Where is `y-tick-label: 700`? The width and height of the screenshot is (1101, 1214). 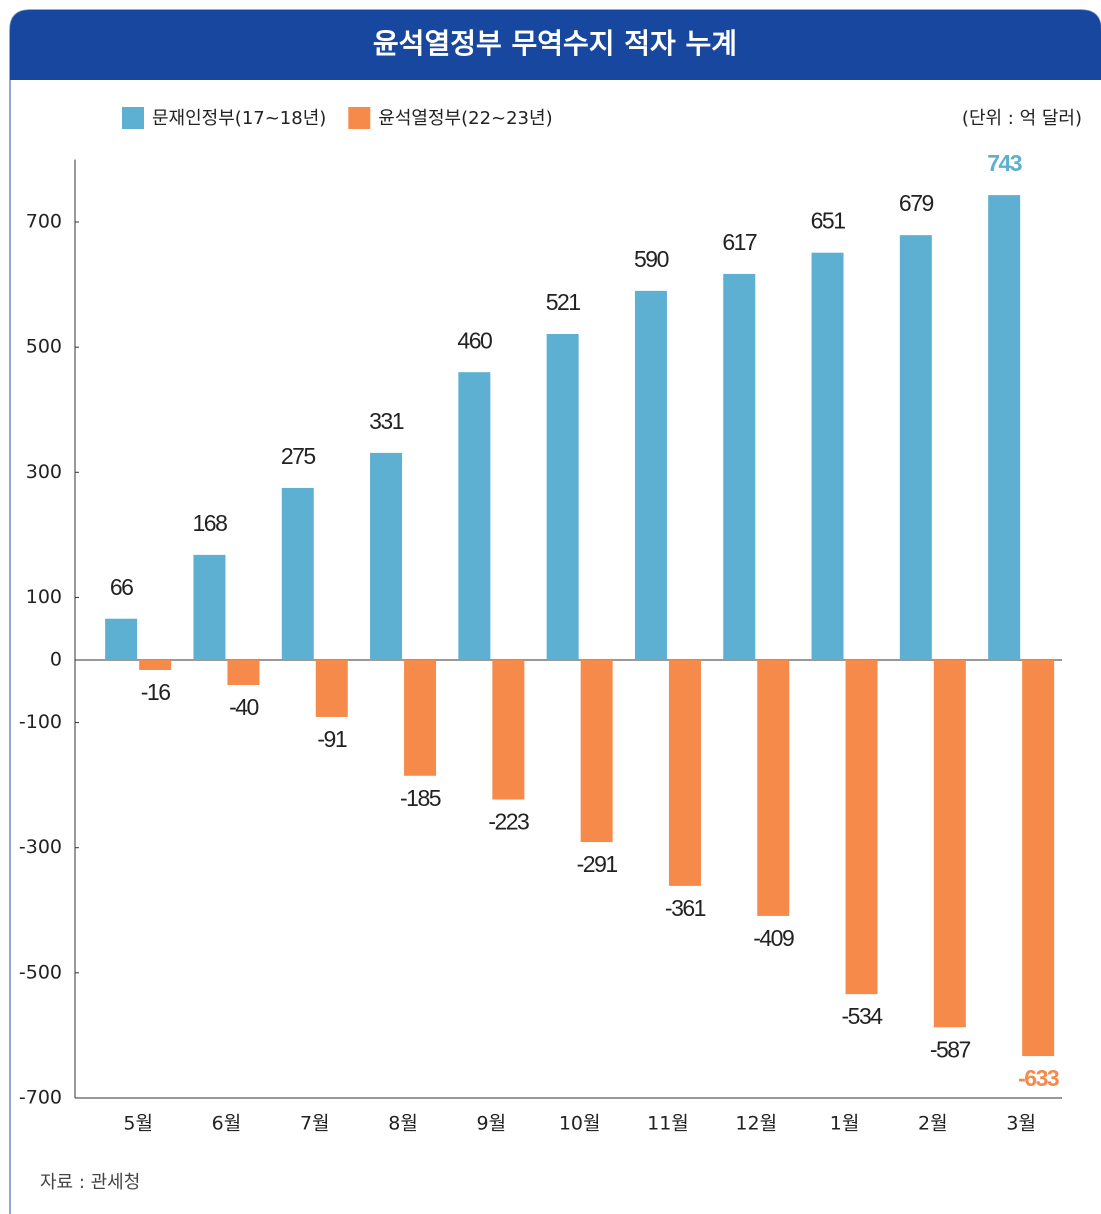
y-tick-label: 700 is located at coordinates (44, 222).